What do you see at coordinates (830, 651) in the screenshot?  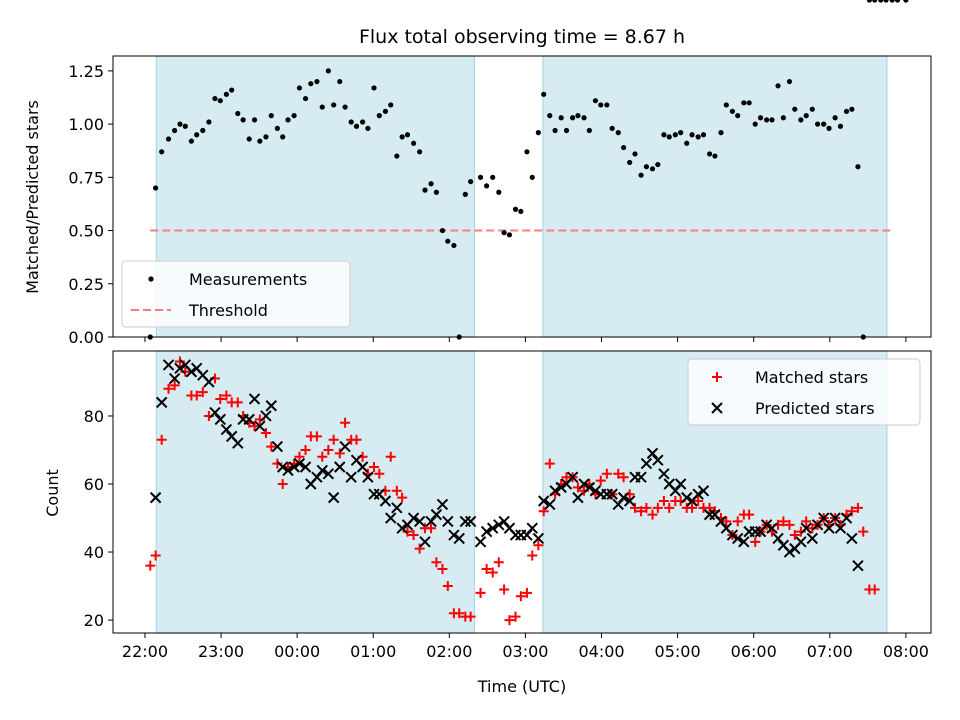 I see `x-tick-label: 07:00` at bounding box center [830, 651].